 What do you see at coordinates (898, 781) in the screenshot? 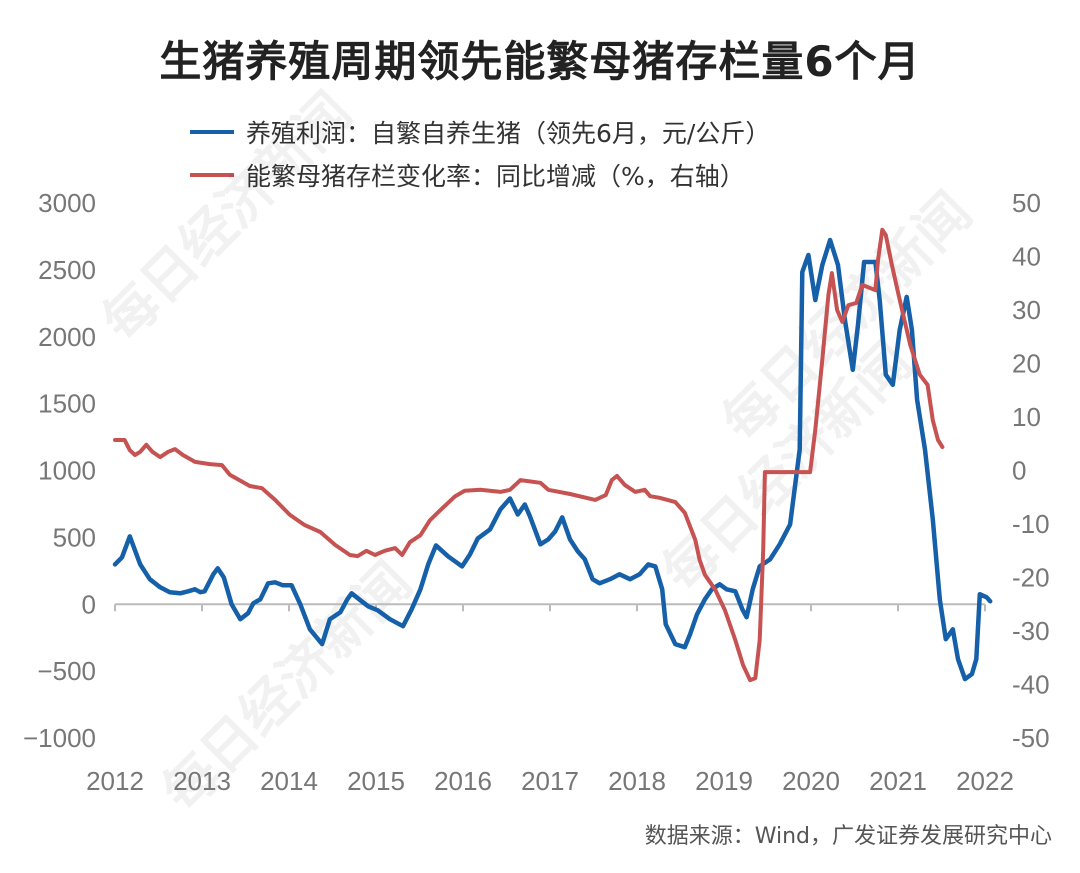
I see `x-tick-label: 2021` at bounding box center [898, 781].